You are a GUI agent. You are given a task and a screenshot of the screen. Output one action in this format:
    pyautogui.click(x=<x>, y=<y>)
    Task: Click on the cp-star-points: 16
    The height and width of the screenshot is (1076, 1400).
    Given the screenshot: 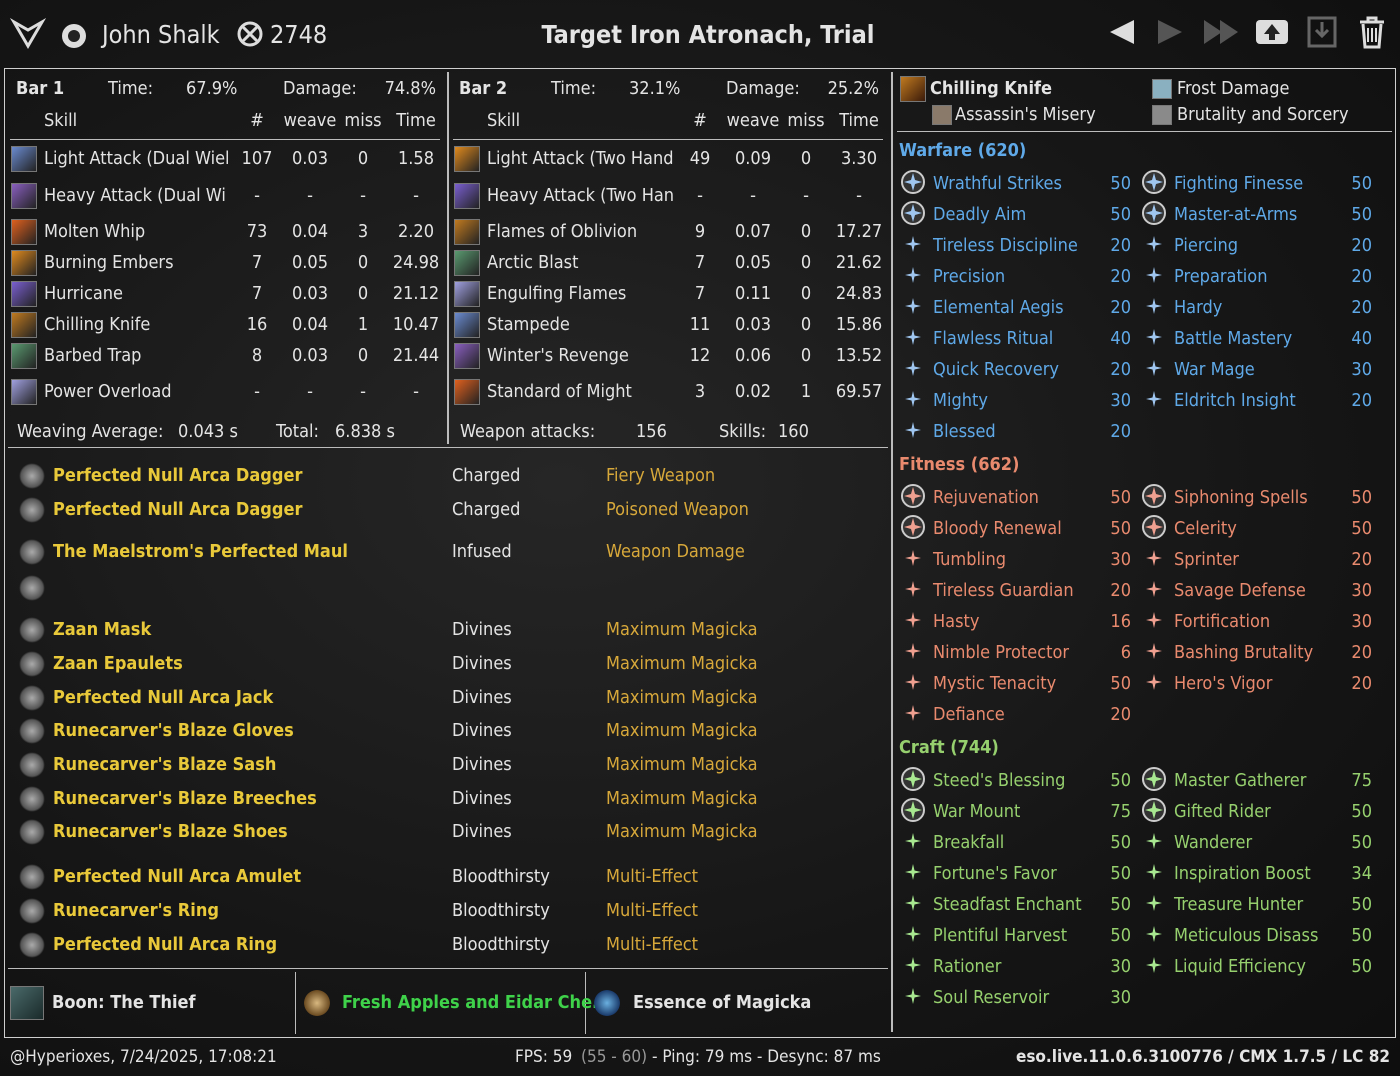 What is the action you would take?
    pyautogui.click(x=1120, y=621)
    